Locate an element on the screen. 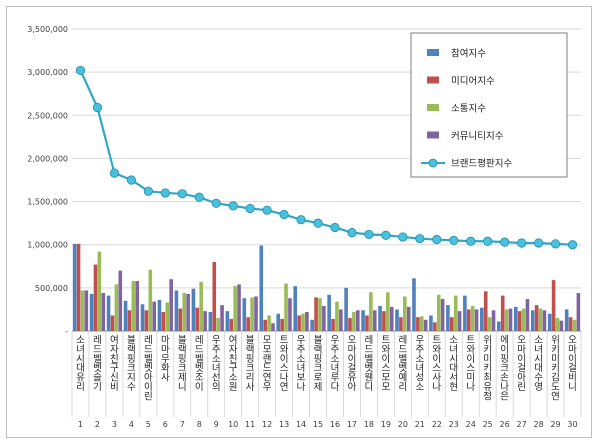  x-index-label: 18 is located at coordinates (369, 424).